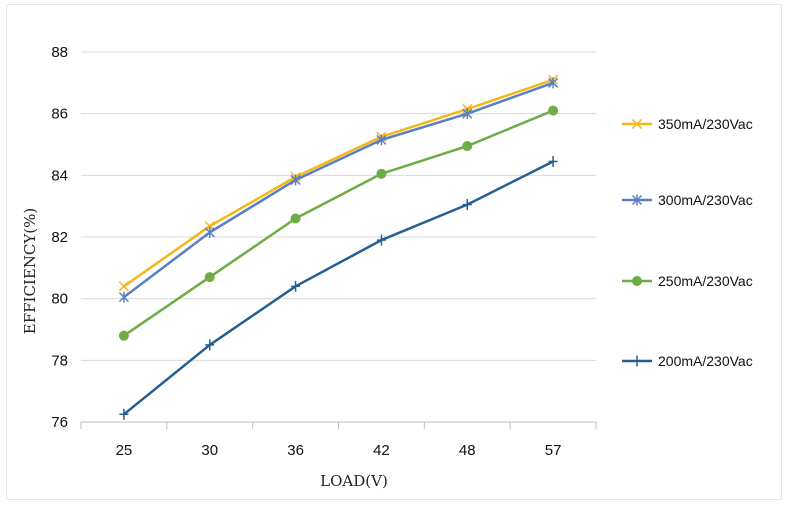 This screenshot has height=507, width=787. What do you see at coordinates (59, 175) in the screenshot?
I see `y-tick-label: 84` at bounding box center [59, 175].